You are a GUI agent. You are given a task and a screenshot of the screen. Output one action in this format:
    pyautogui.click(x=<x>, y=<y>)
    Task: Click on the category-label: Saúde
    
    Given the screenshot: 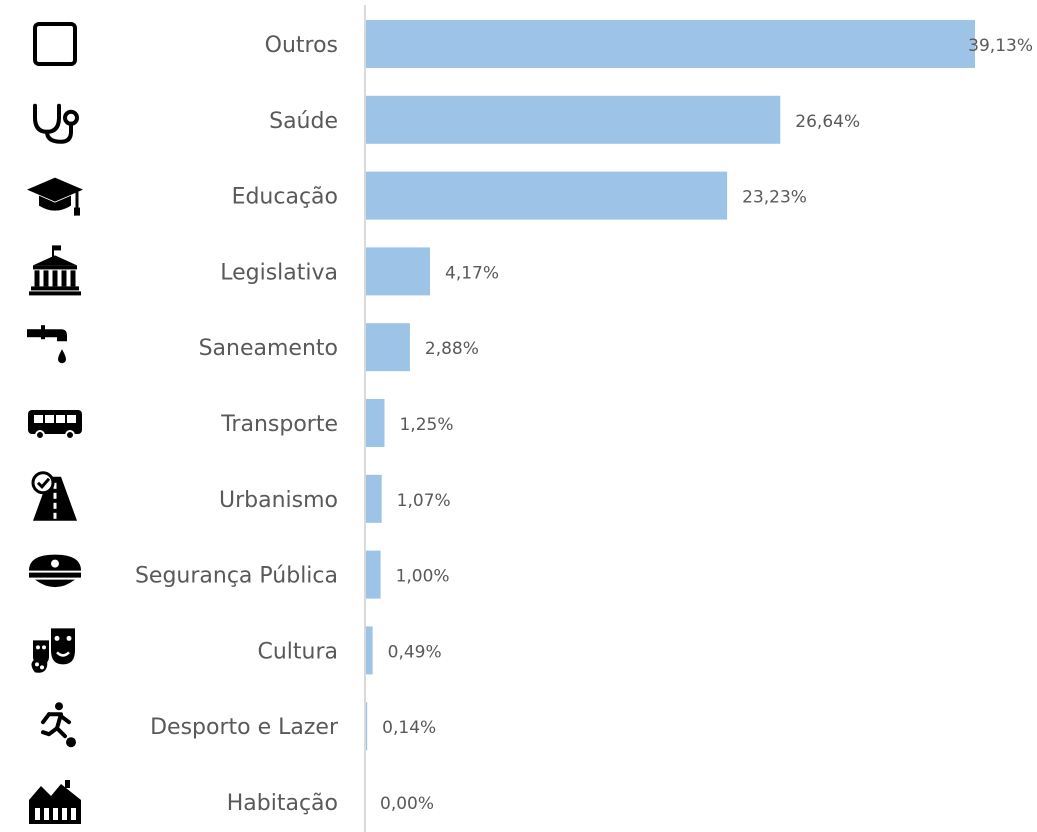 What is the action you would take?
    pyautogui.click(x=303, y=121)
    